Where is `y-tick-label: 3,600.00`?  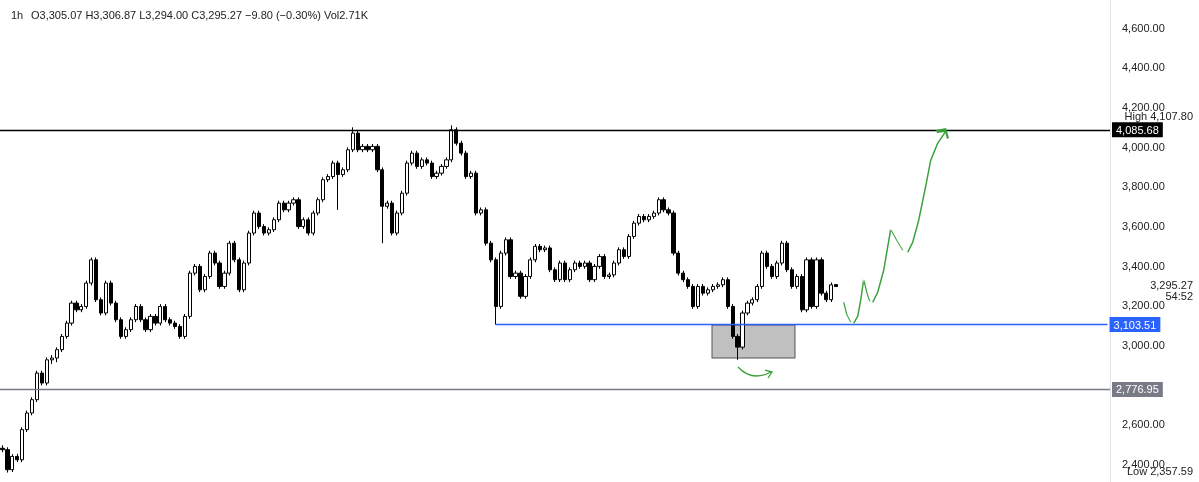 y-tick-label: 3,600.00 is located at coordinates (1143, 226).